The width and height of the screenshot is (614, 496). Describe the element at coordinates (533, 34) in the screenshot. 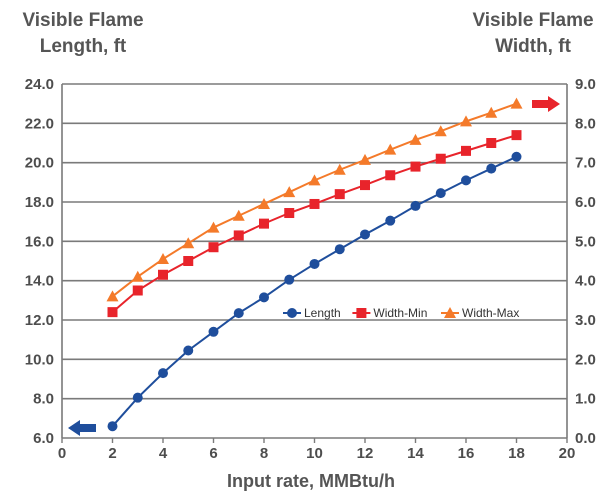

I see `right-axis-title: Visible Flame Width, ft` at that location.